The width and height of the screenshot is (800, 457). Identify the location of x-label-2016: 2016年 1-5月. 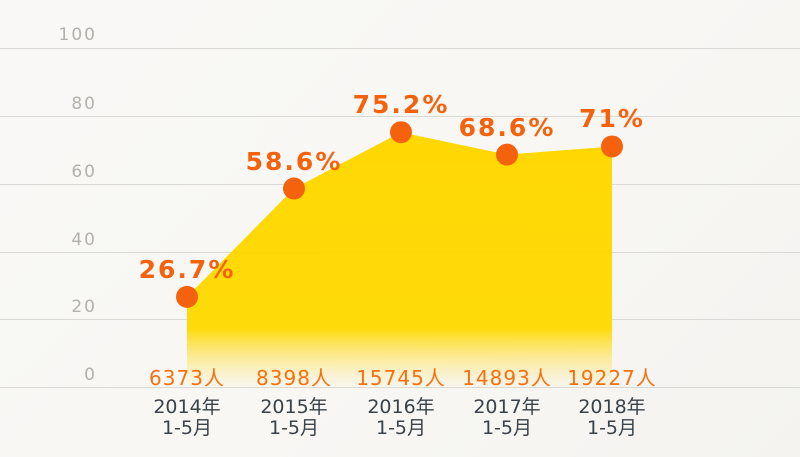
(400, 418).